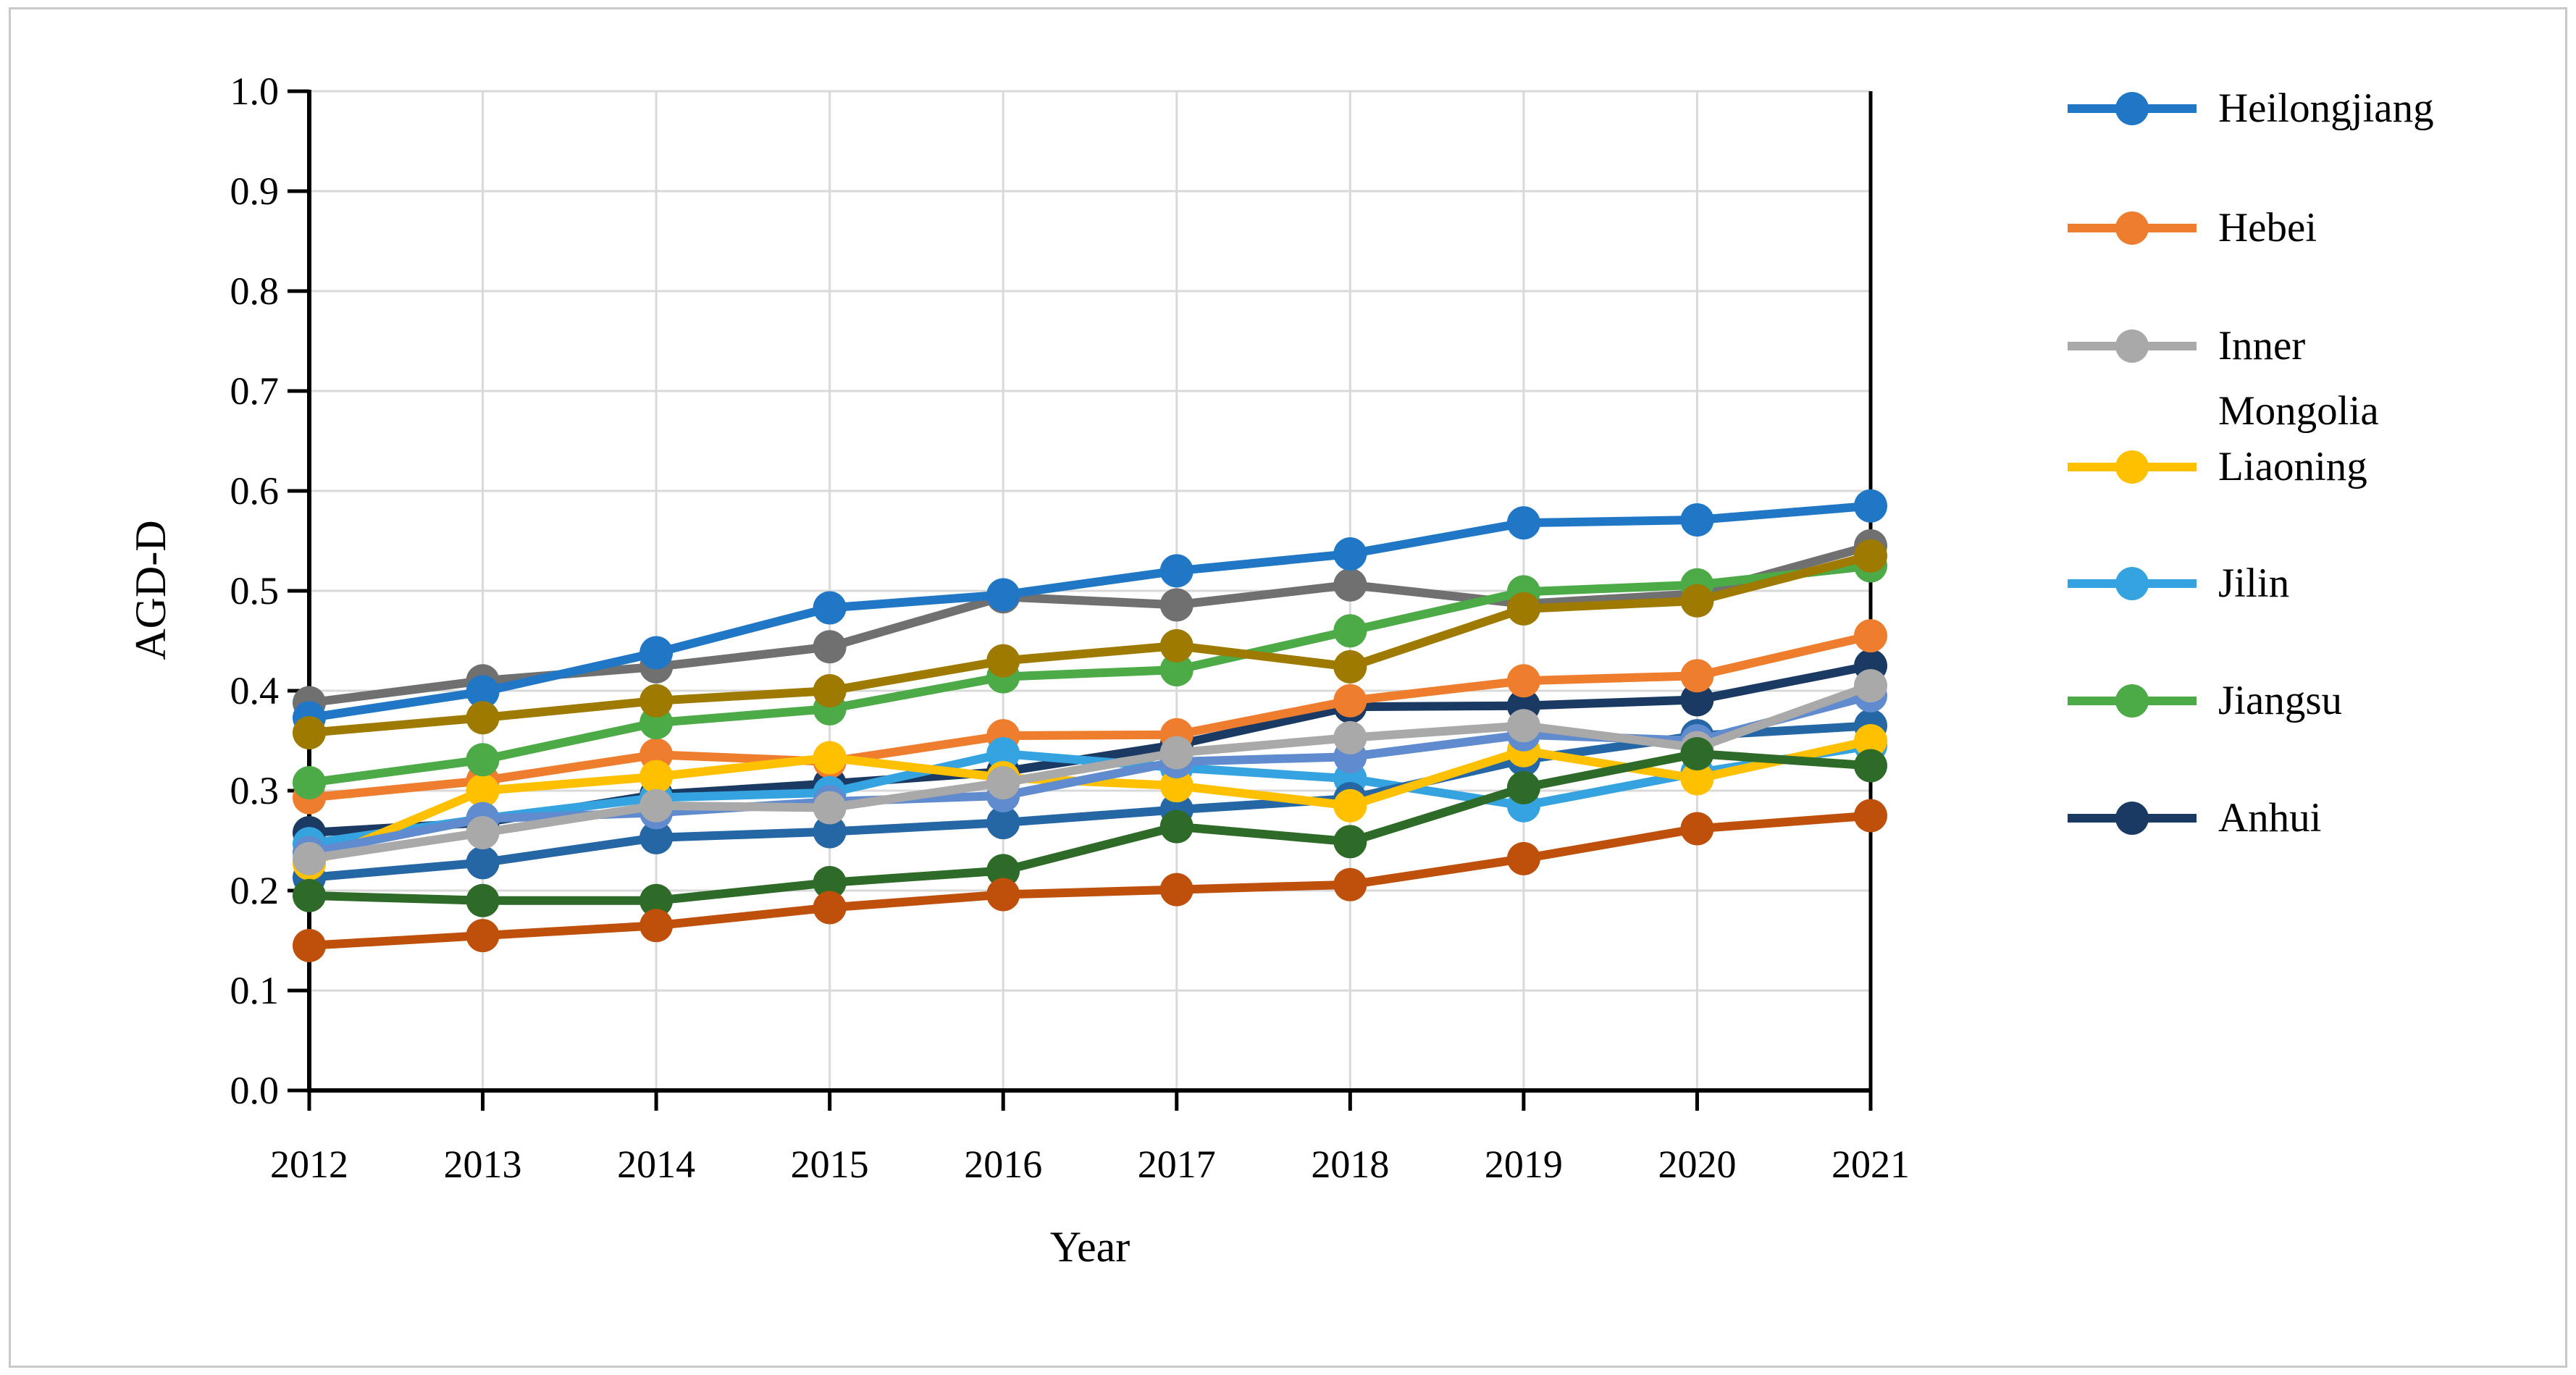 The image size is (2576, 1375). Describe the element at coordinates (829, 1164) in the screenshot. I see `x-tick-label-2015: 2015` at that location.